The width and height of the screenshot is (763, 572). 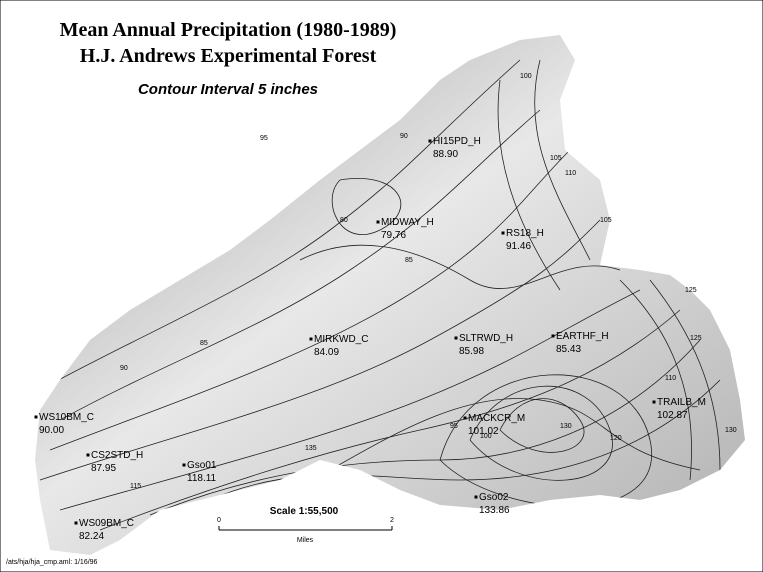 What do you see at coordinates (341, 339) in the screenshot?
I see `station-label: MIRKWD_C` at bounding box center [341, 339].